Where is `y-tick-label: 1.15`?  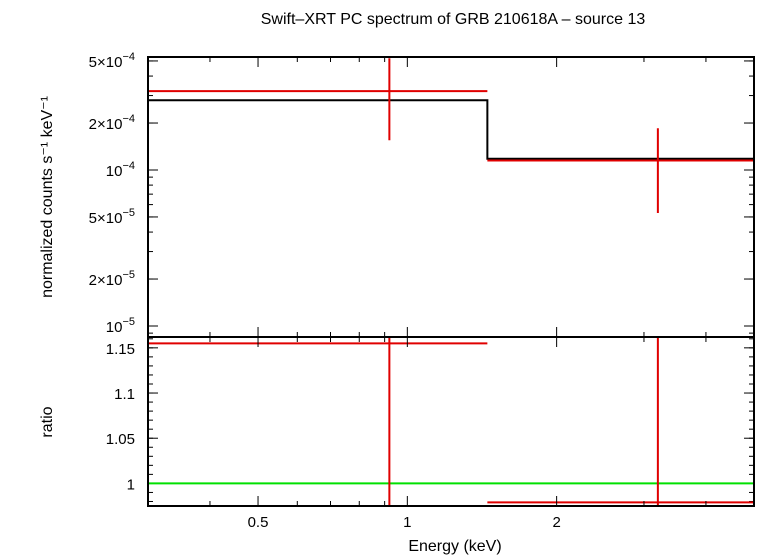 y-tick-label: 1.15 is located at coordinates (120, 349).